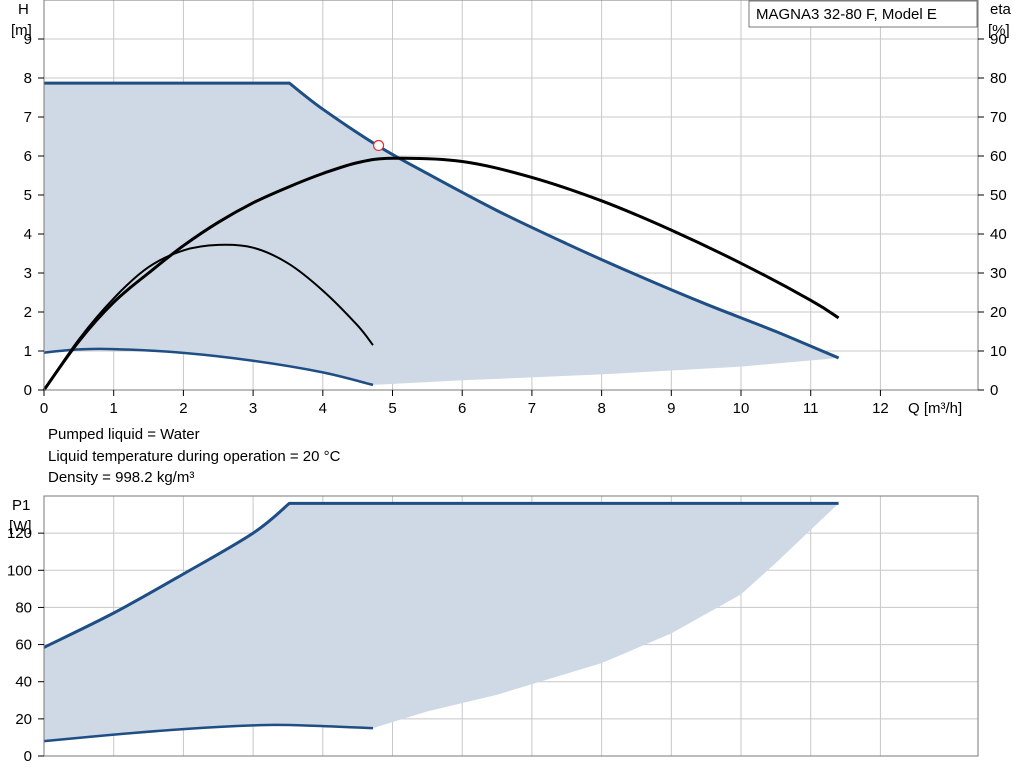 This screenshot has height=781, width=1024. What do you see at coordinates (741, 408) in the screenshot?
I see `x-tick-label: 10` at bounding box center [741, 408].